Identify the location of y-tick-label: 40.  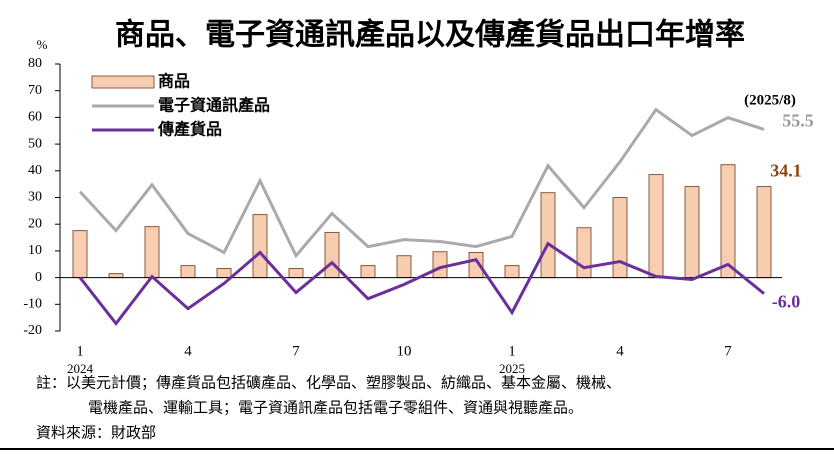
(35, 170).